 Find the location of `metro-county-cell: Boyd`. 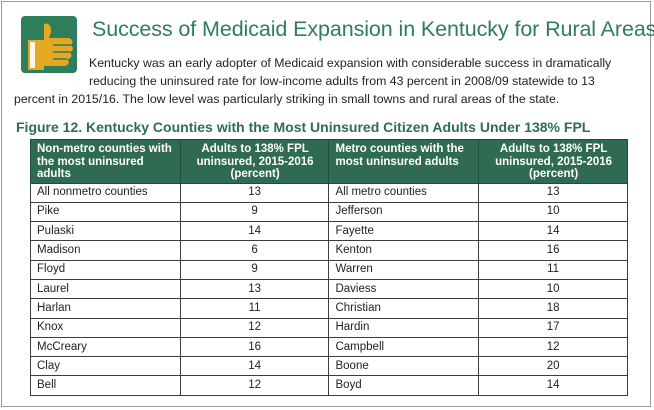

metro-county-cell: Boyd is located at coordinates (404, 385).